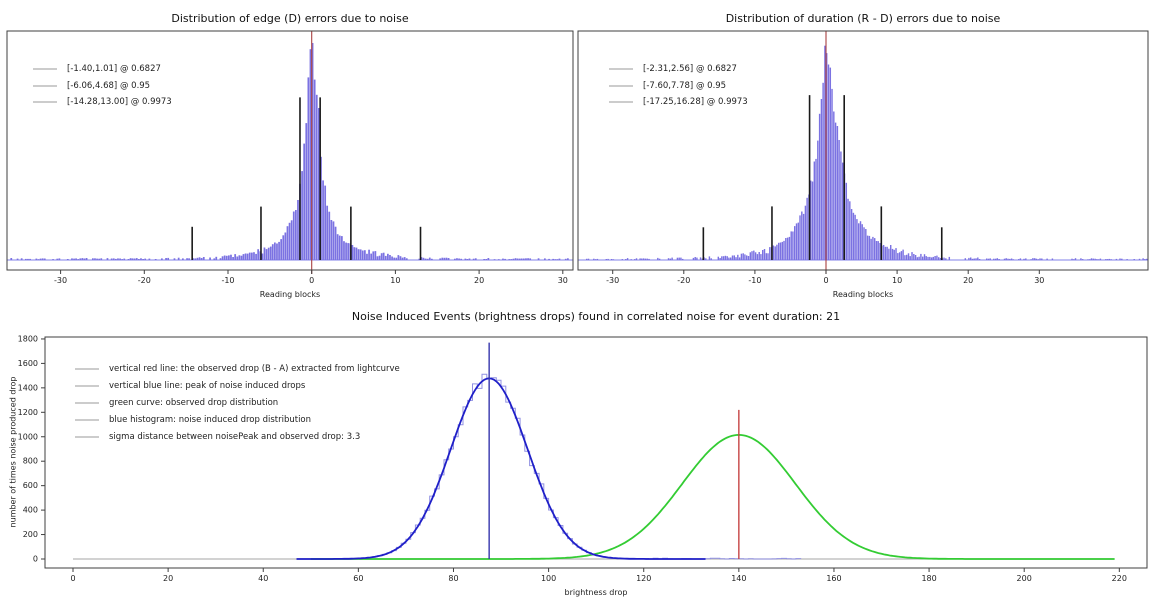 The image size is (1152, 603). What do you see at coordinates (1119, 578) in the screenshot?
I see `x-tick-label: 220` at bounding box center [1119, 578].